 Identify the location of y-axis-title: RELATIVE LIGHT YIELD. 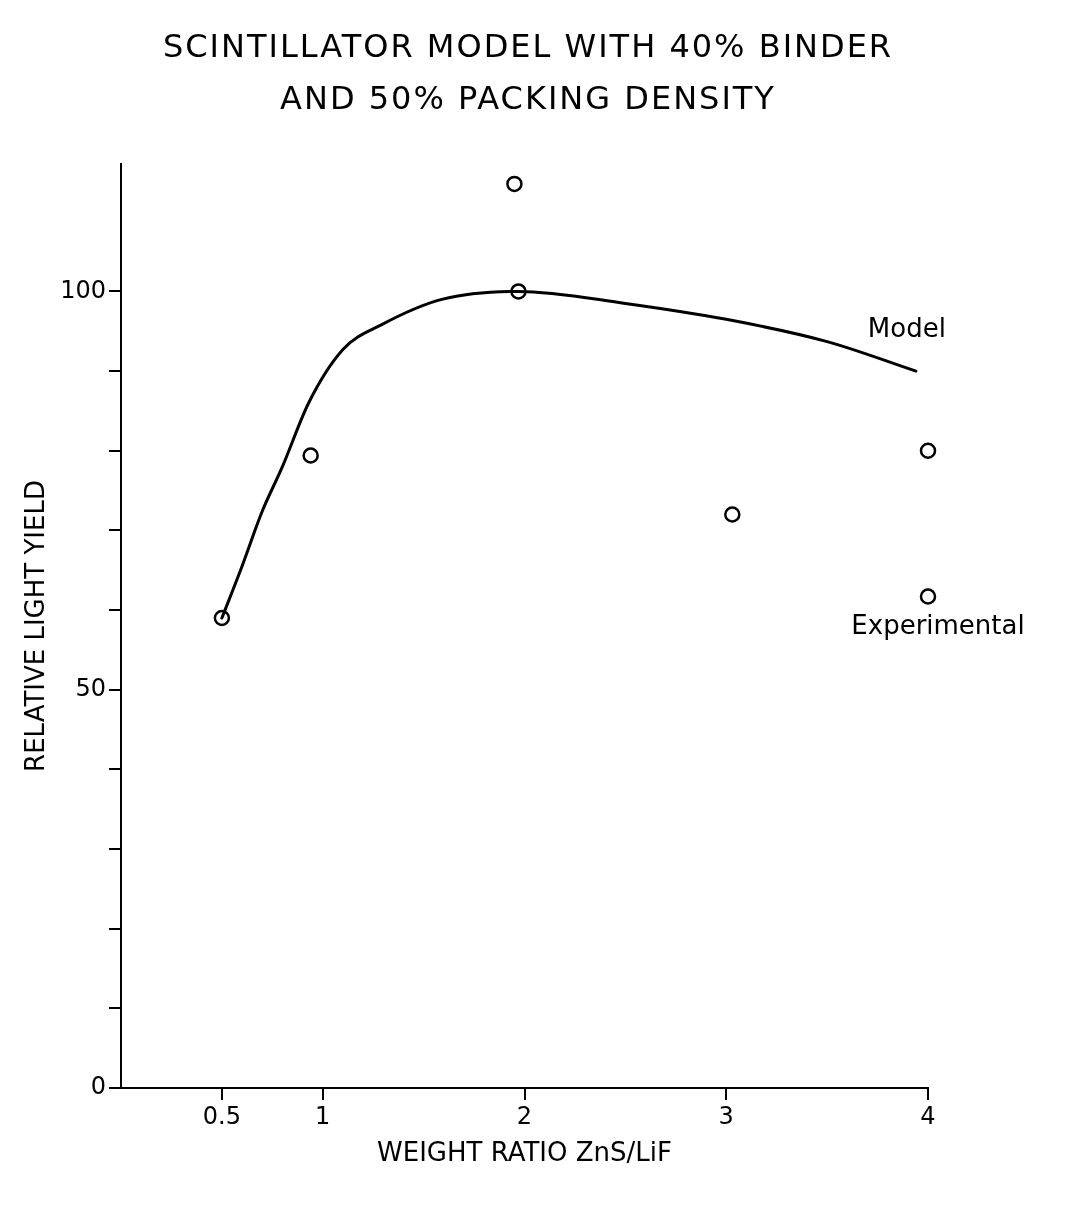
(35, 626).